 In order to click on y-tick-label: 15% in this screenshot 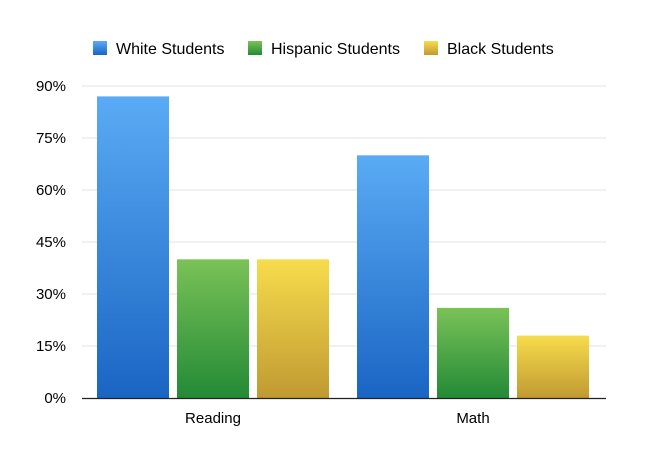, I will do `click(51, 346)`.